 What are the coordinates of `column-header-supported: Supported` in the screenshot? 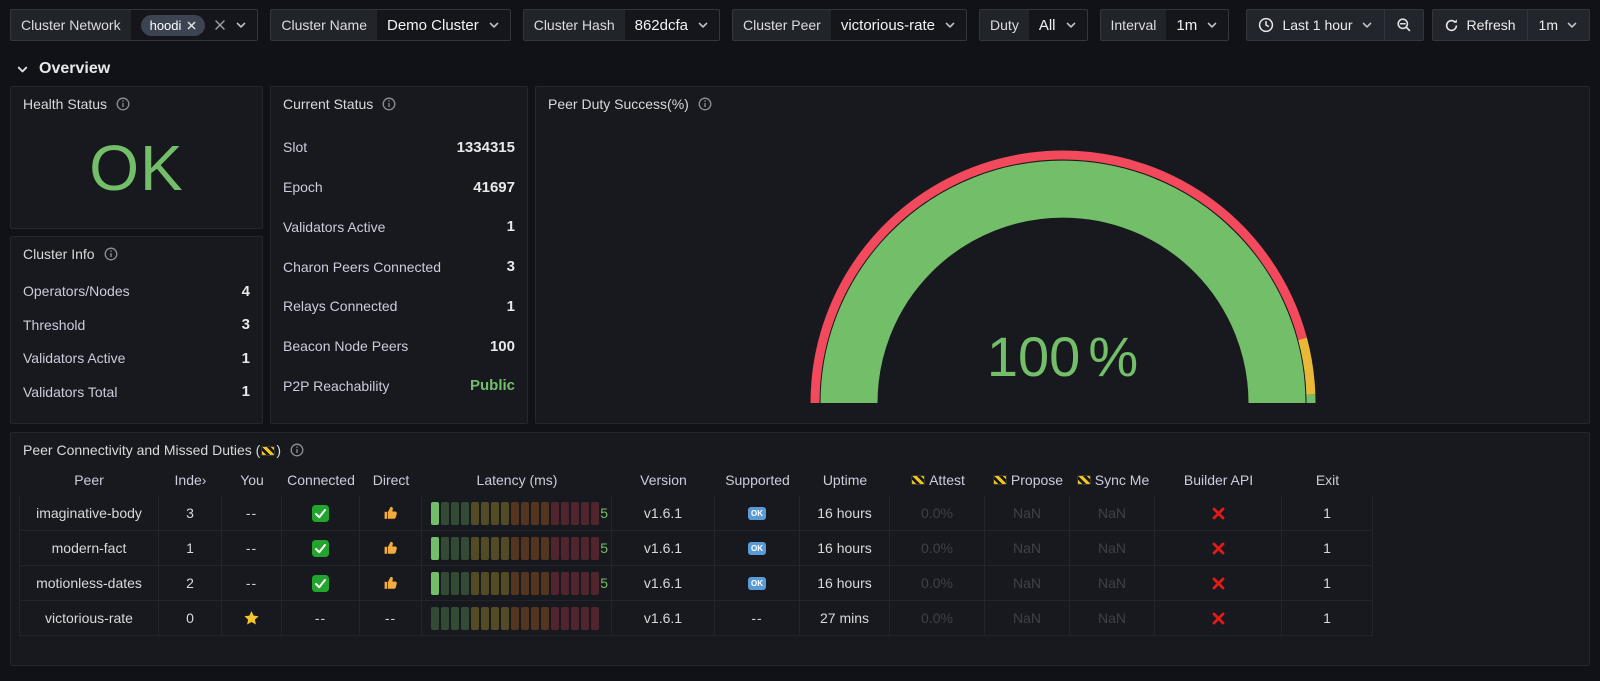 It's located at (757, 480).